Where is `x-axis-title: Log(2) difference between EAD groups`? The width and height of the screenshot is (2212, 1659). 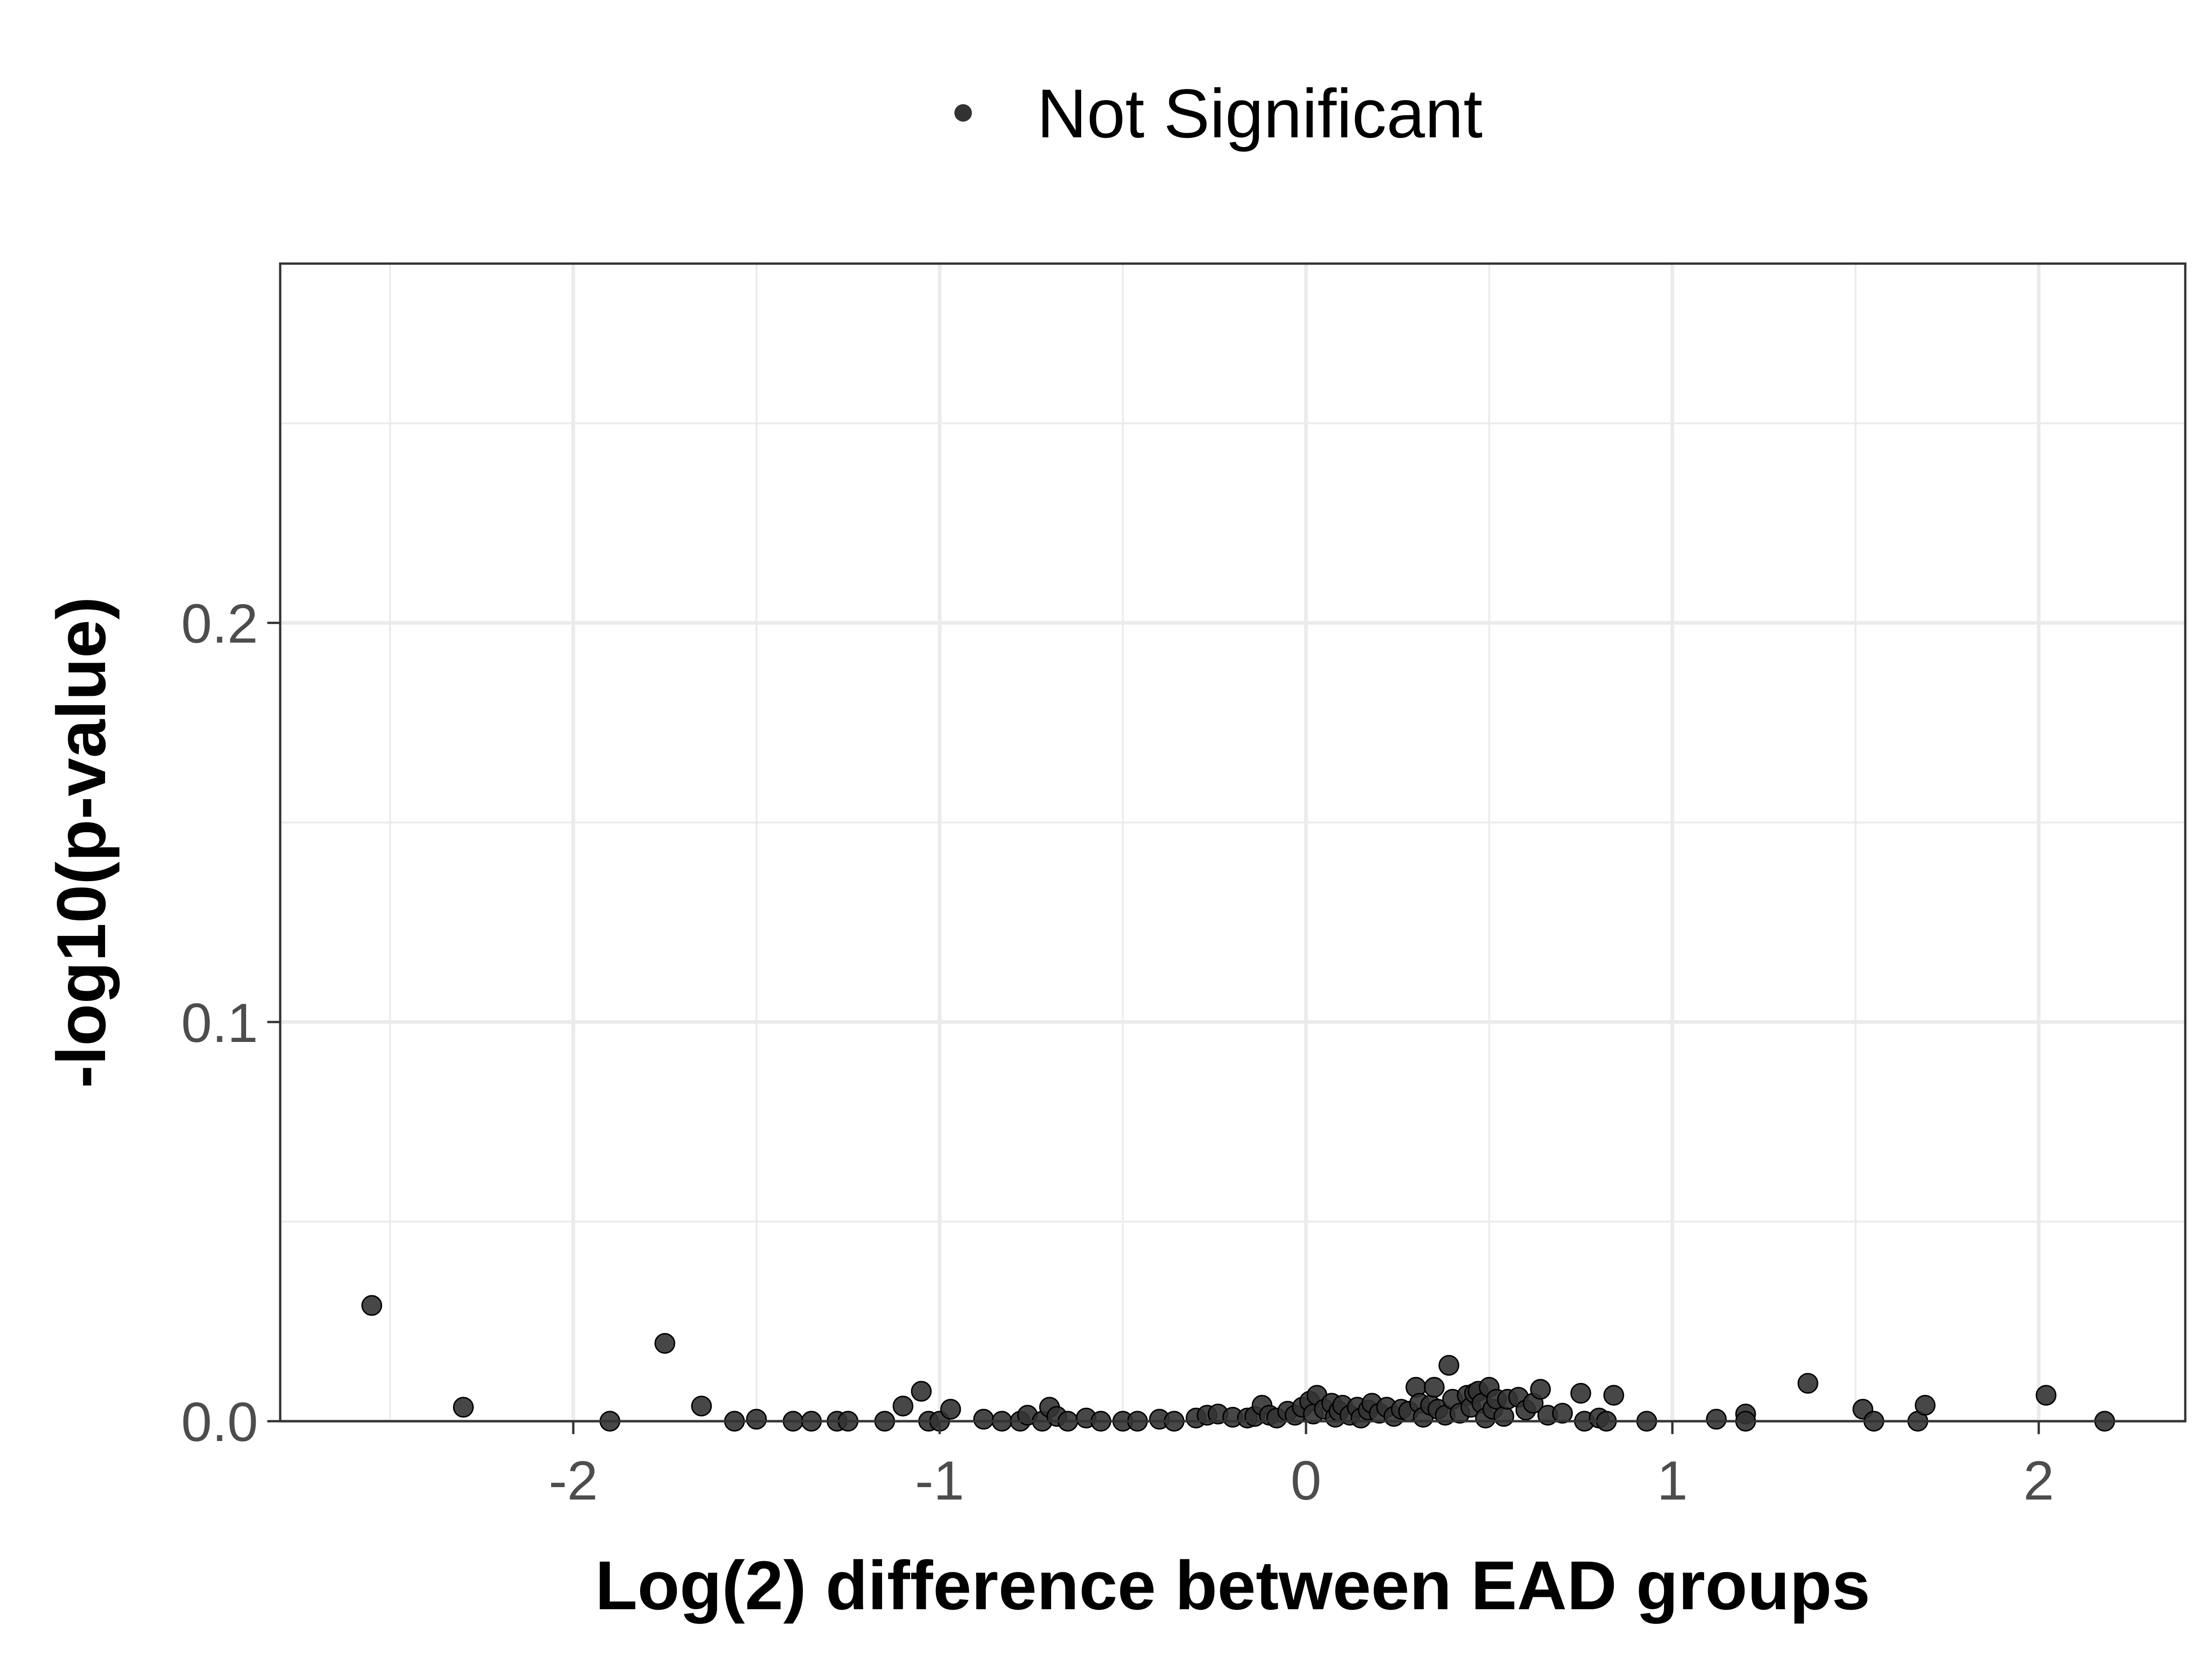
x-axis-title: Log(2) difference between EAD groups is located at coordinates (1233, 1585).